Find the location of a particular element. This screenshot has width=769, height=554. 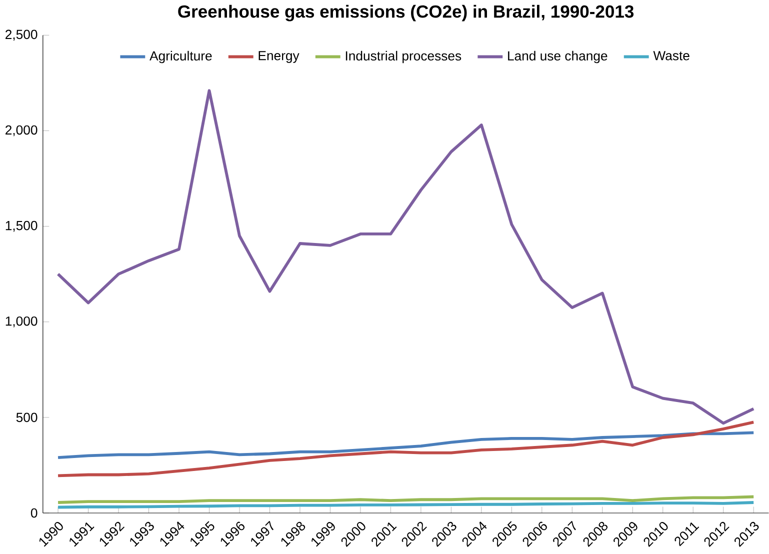

legend-label: Land use change is located at coordinates (558, 56).